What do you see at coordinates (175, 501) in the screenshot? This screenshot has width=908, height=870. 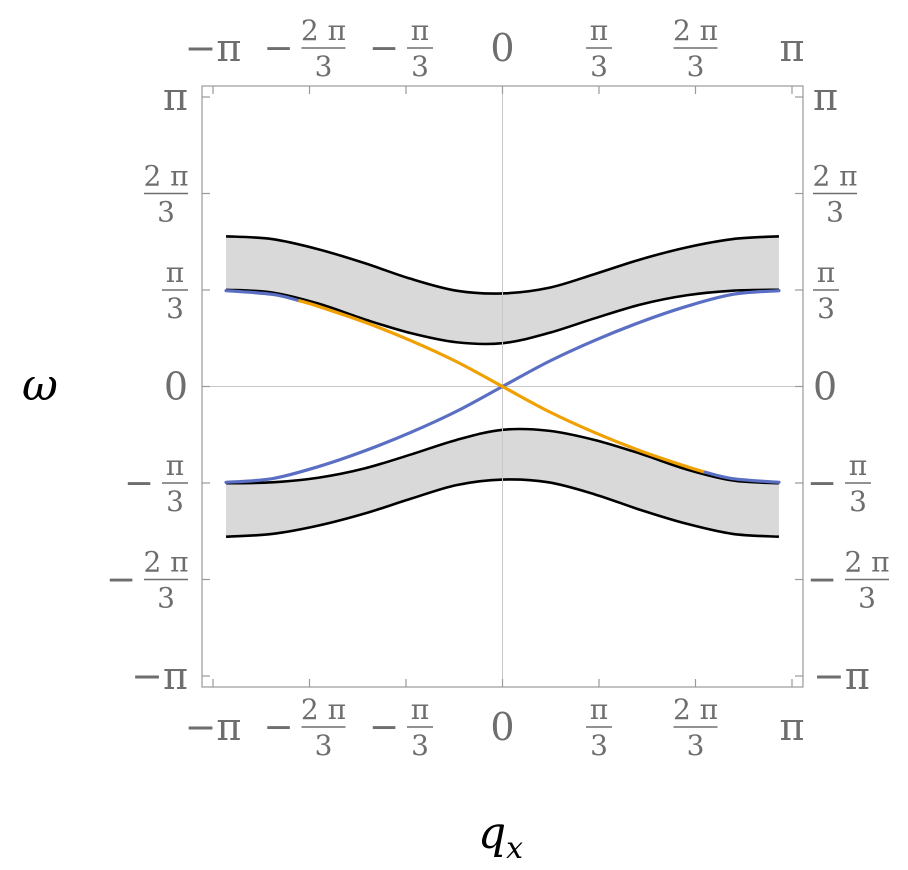 I see `y-tick-label-left-4-denominator: 3` at bounding box center [175, 501].